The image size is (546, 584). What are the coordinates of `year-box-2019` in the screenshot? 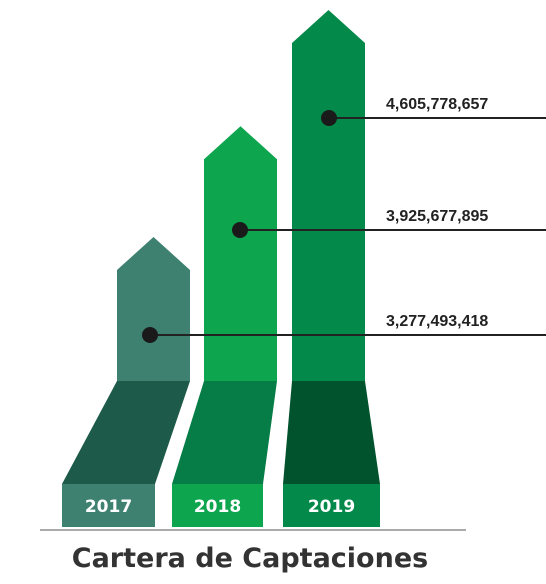 It's located at (331, 505).